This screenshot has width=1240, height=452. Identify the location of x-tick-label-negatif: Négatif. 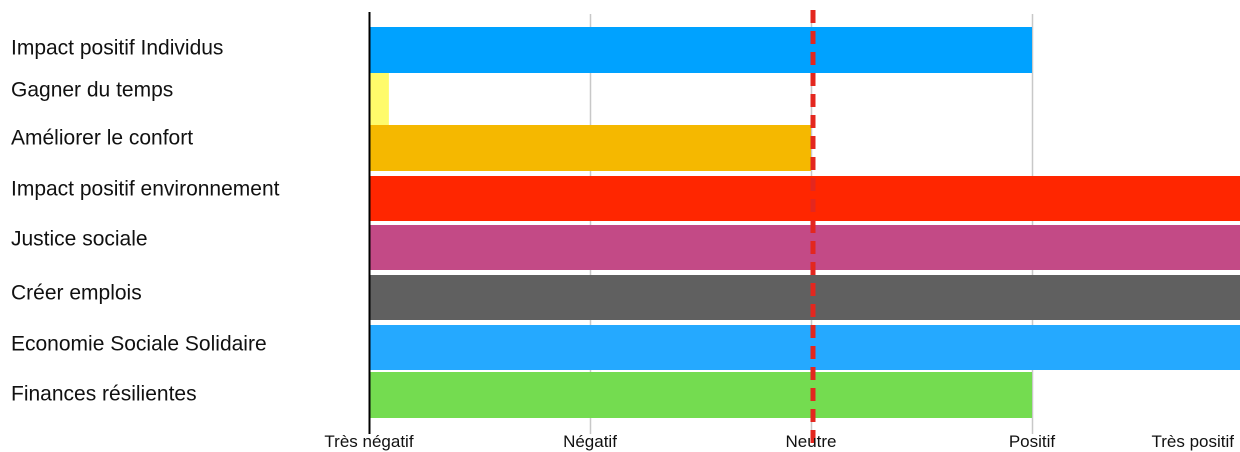
(590, 441).